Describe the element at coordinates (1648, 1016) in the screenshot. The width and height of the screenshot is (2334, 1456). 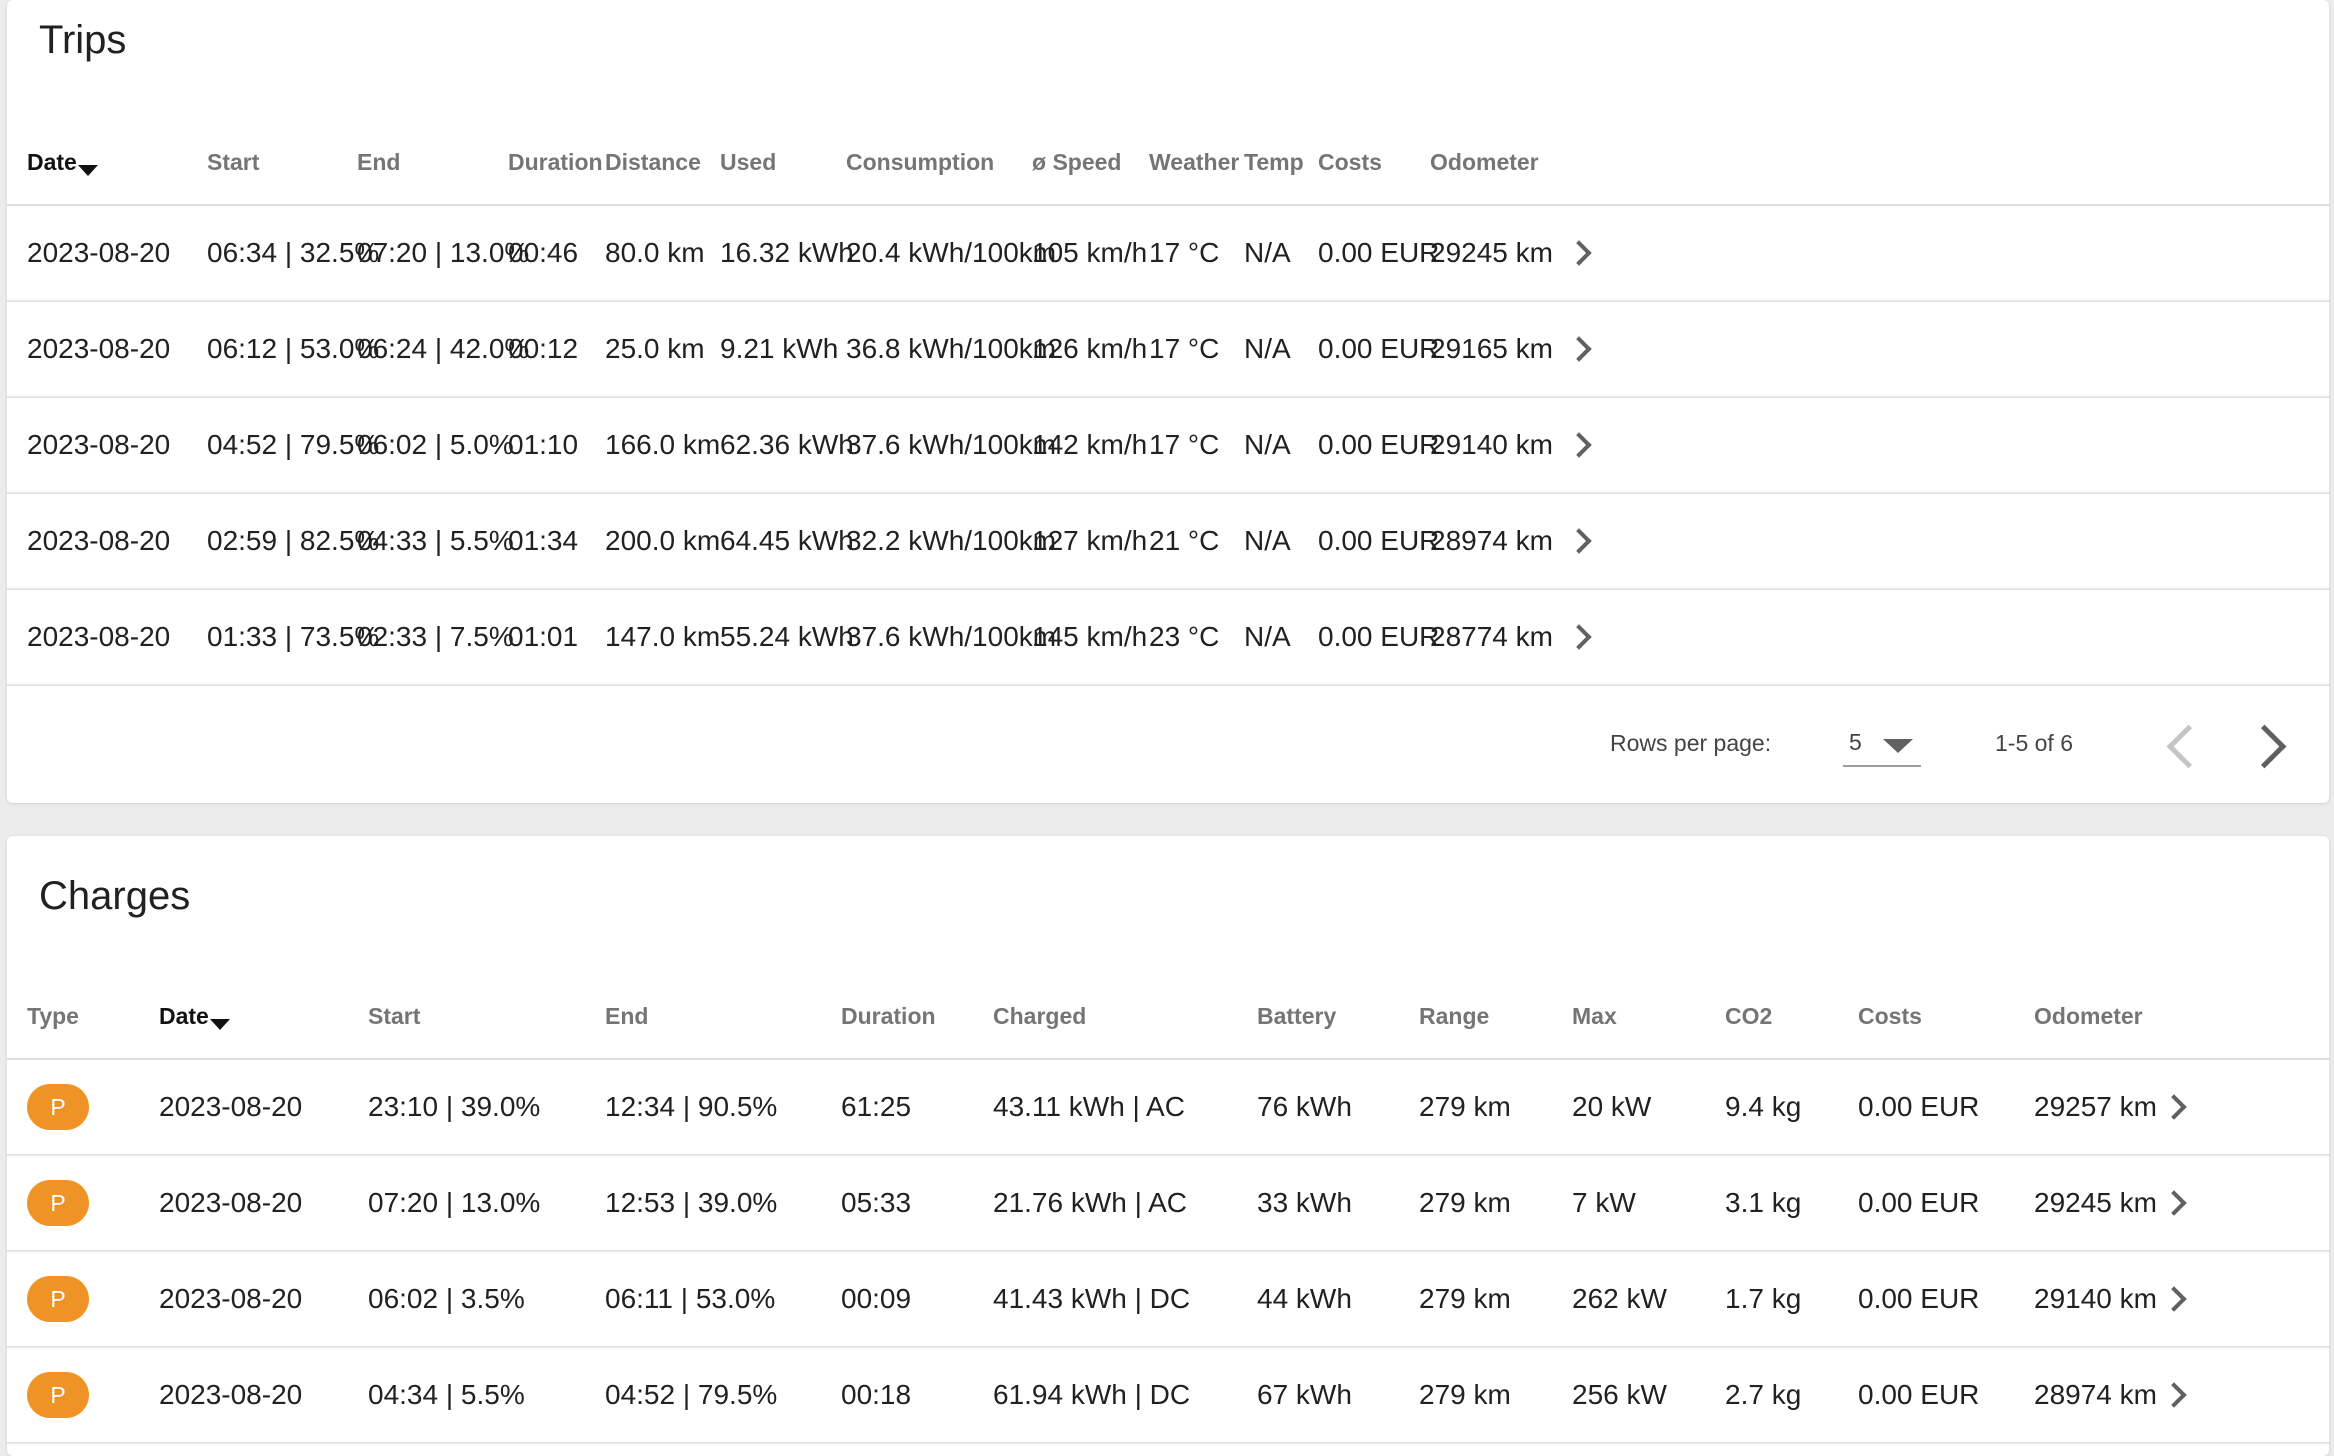
I see `charges-header-max: Max` at that location.